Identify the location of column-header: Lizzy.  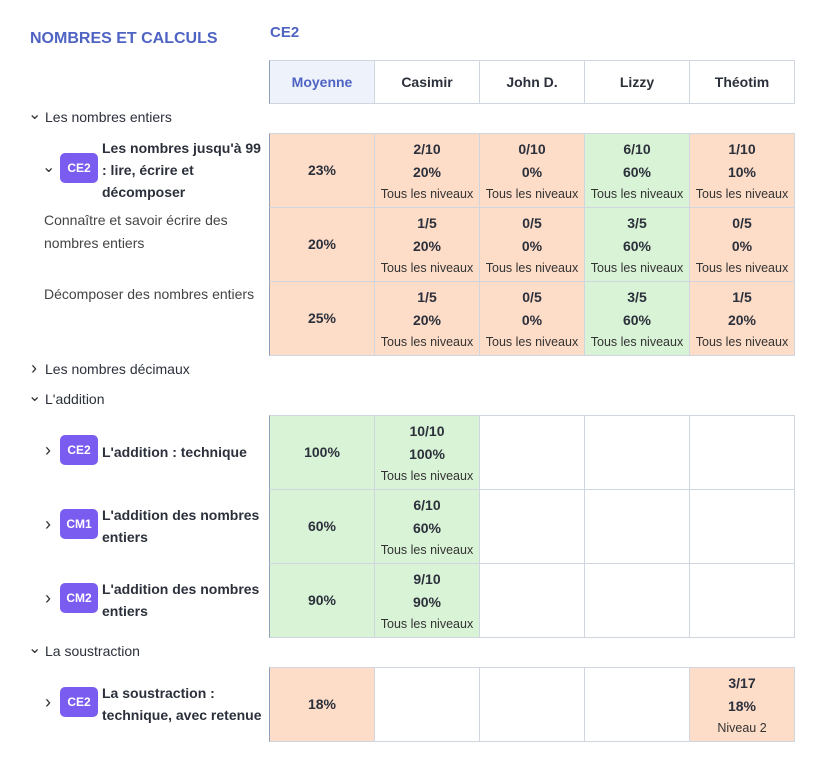
(637, 82).